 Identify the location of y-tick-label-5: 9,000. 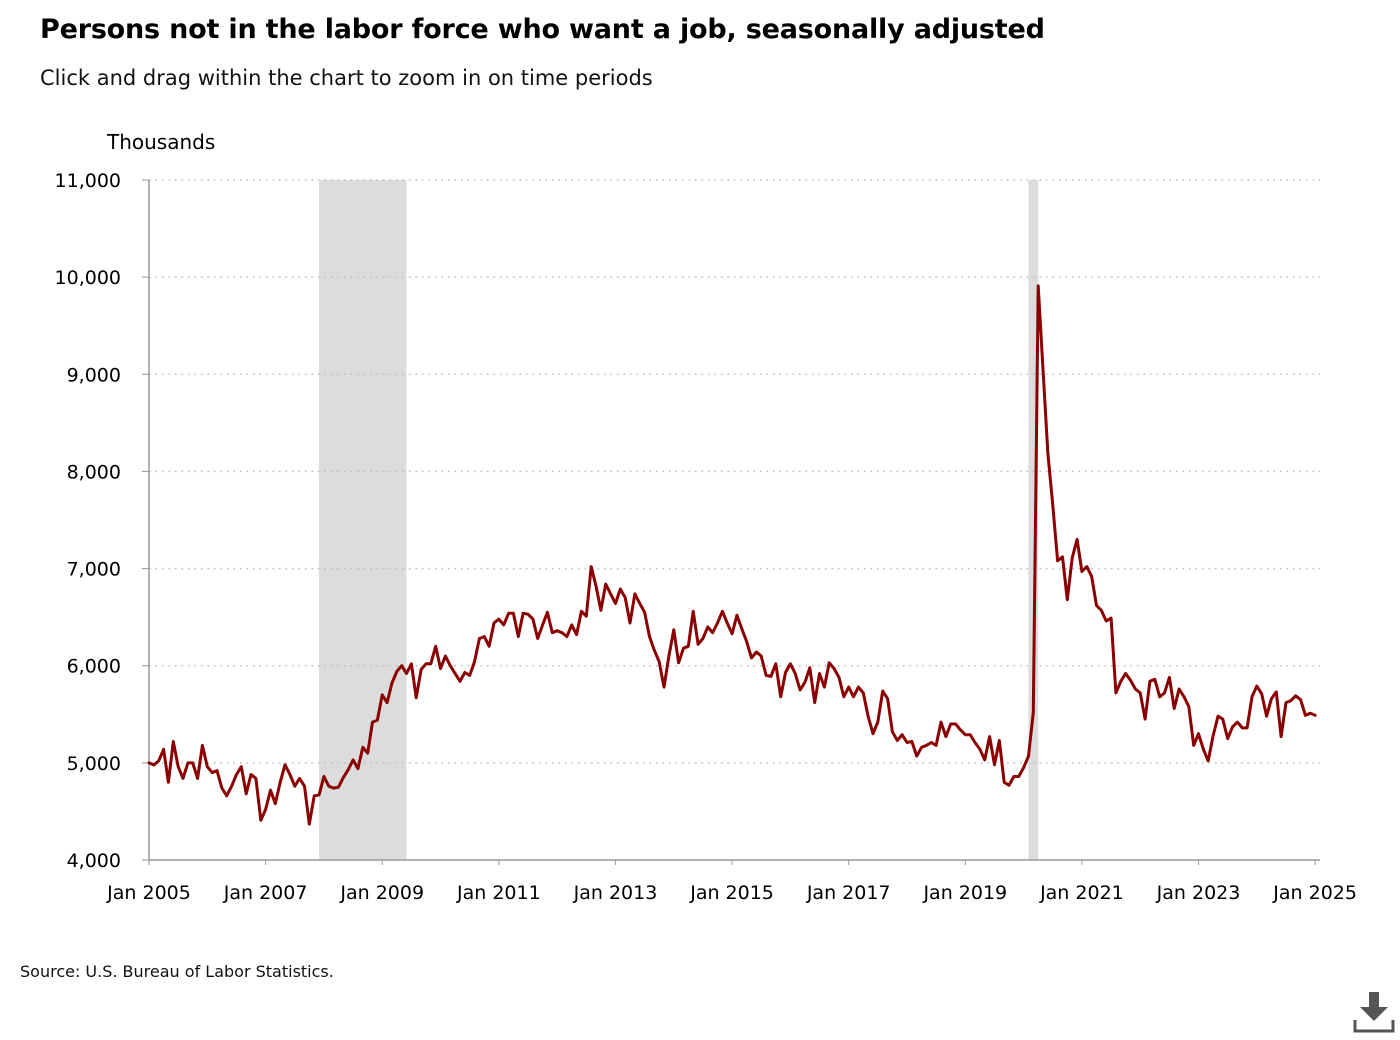
(94, 375).